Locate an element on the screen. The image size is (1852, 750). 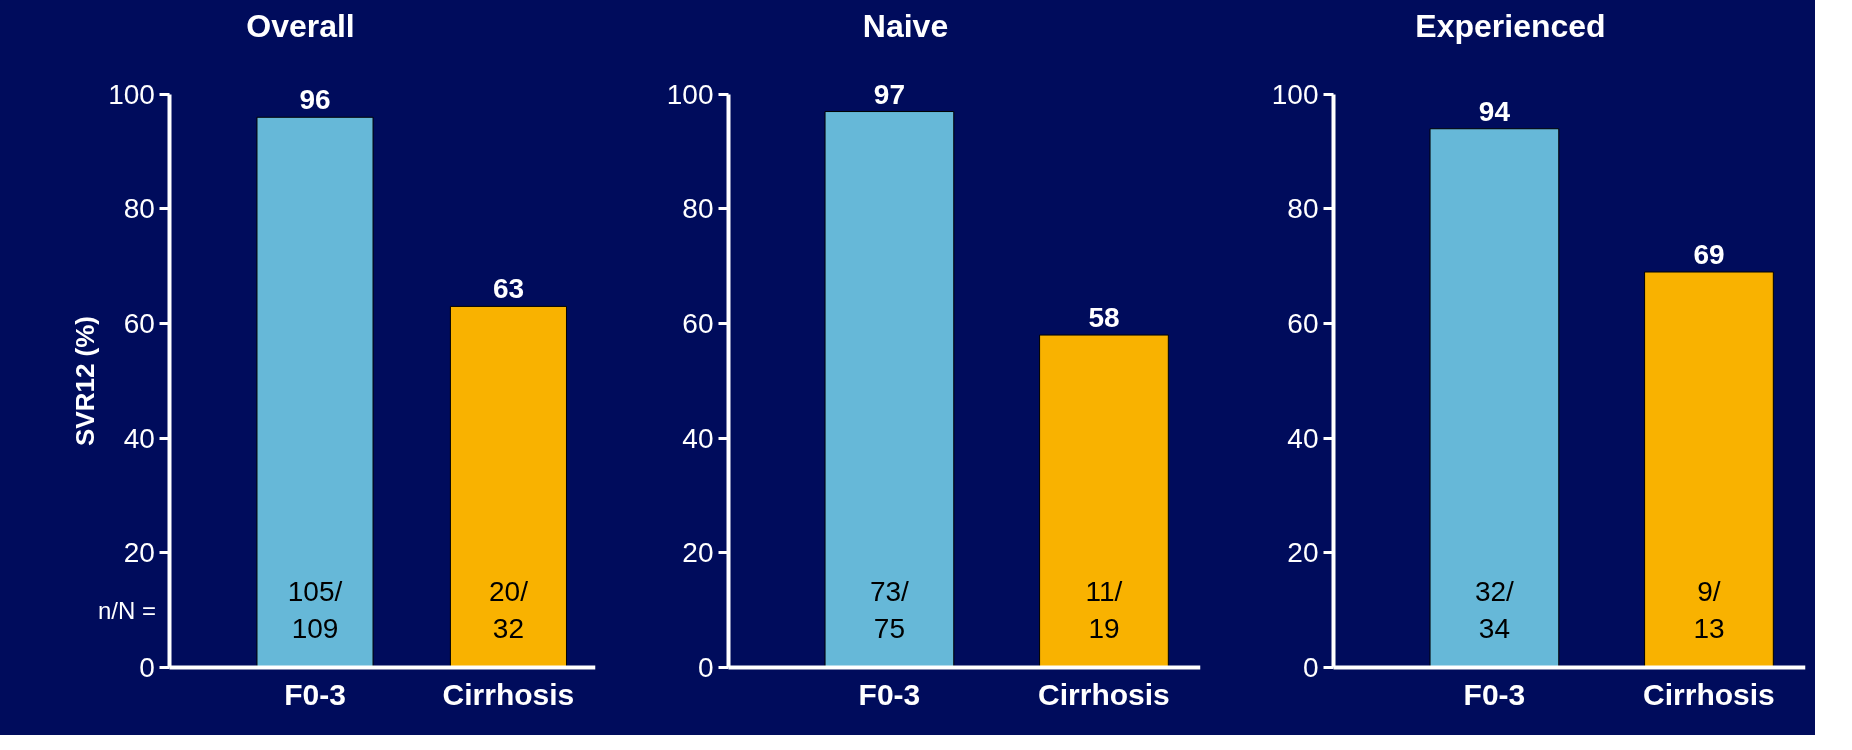
text: n/N = is located at coordinates (126, 610).